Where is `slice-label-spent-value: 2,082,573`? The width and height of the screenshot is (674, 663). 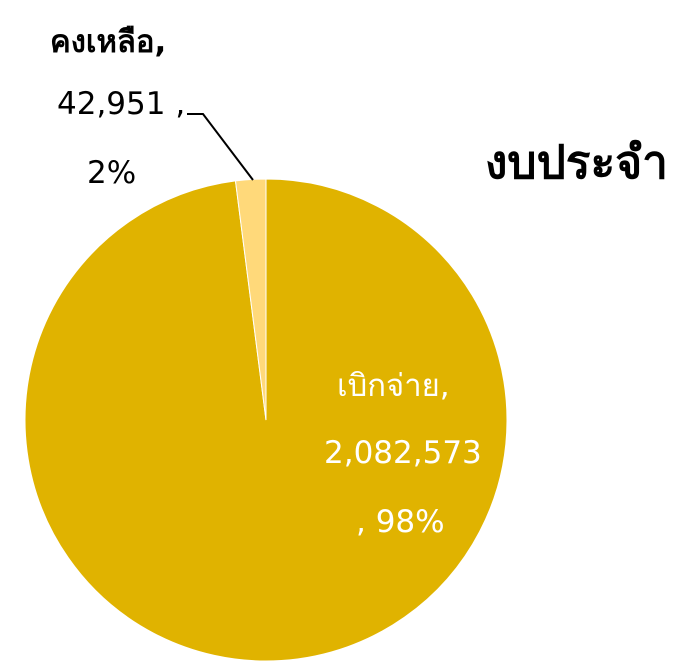
slice-label-spent-value: 2,082,573 is located at coordinates (403, 453).